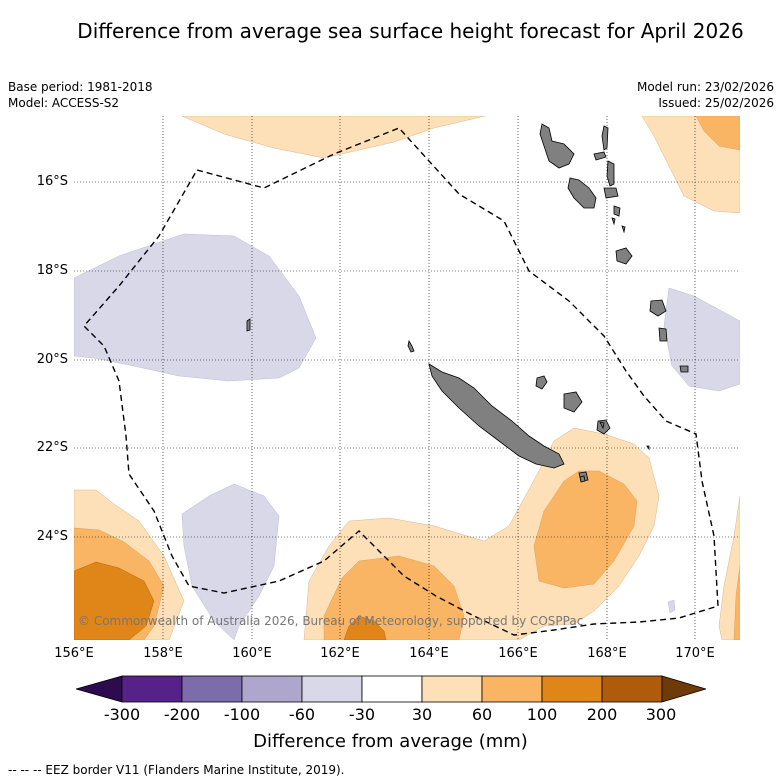 This screenshot has height=781, width=781. I want to click on lon-label-156e: 156°E, so click(74, 653).